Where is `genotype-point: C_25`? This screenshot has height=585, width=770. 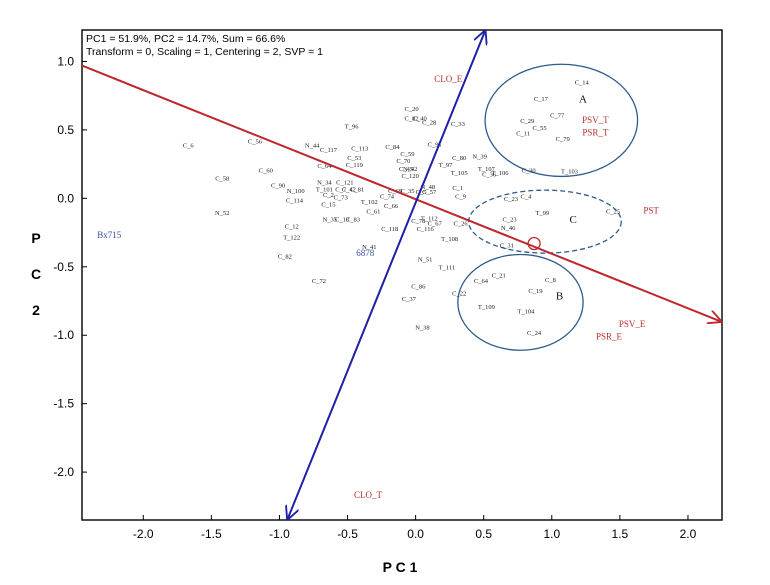
genotype-point: C_25 is located at coordinates (613, 211).